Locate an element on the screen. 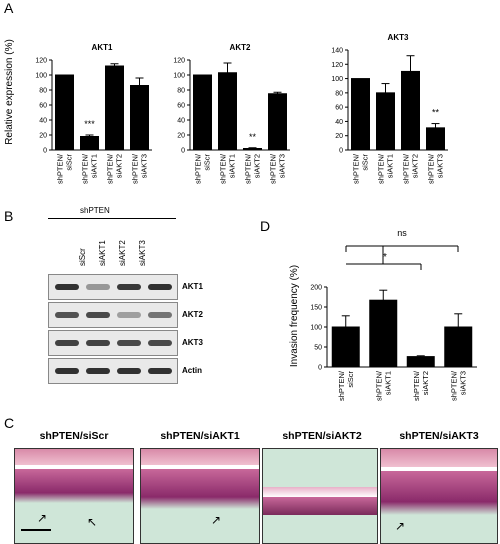 The width and height of the screenshot is (500, 544). a3-y-tick-label: 40 is located at coordinates (339, 122).